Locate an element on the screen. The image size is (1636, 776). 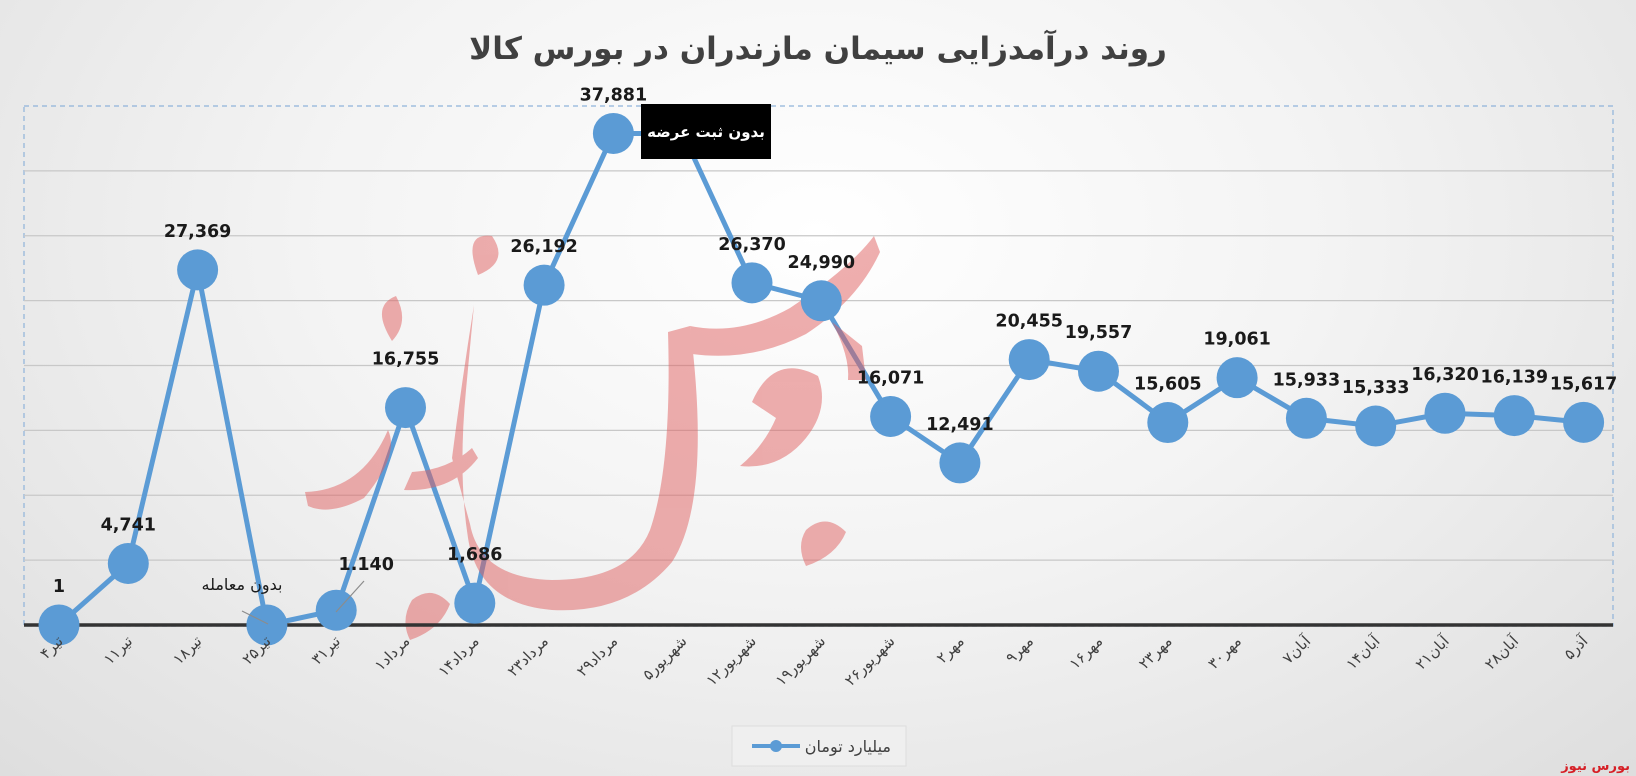
x-tick-label: ۵شهریور is located at coordinates (665, 658).